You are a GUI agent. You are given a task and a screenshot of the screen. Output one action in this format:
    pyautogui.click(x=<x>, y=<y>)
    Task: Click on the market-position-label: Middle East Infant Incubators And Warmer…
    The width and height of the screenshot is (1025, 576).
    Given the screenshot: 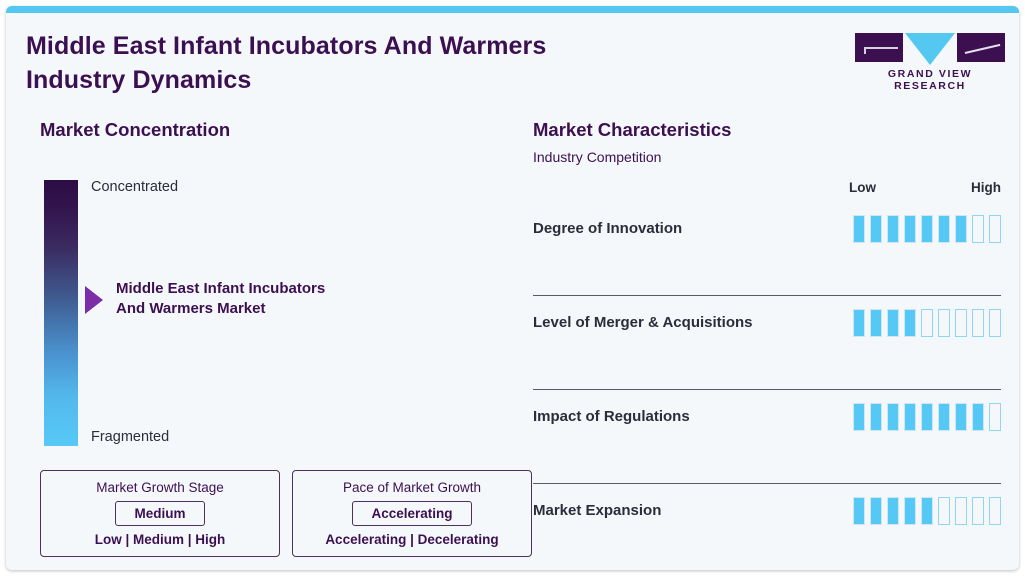 What is the action you would take?
    pyautogui.click(x=246, y=299)
    